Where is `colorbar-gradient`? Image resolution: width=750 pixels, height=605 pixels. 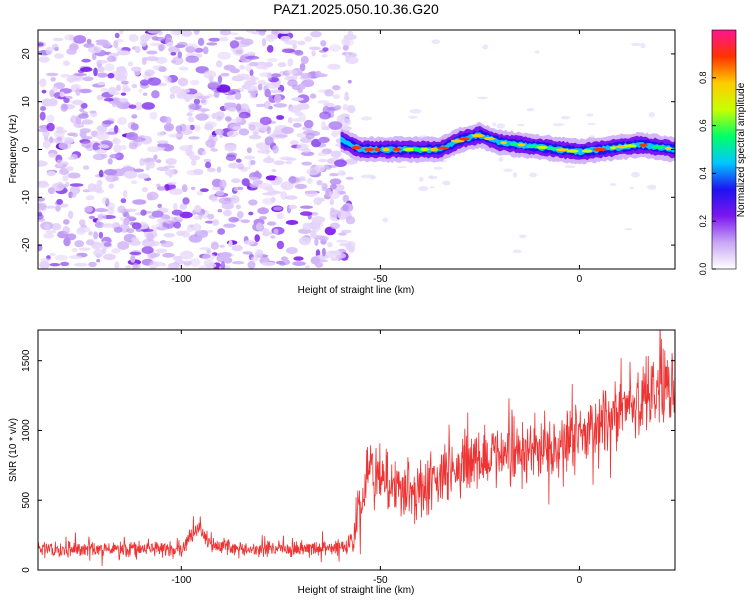 colorbar-gradient is located at coordinates (724, 149).